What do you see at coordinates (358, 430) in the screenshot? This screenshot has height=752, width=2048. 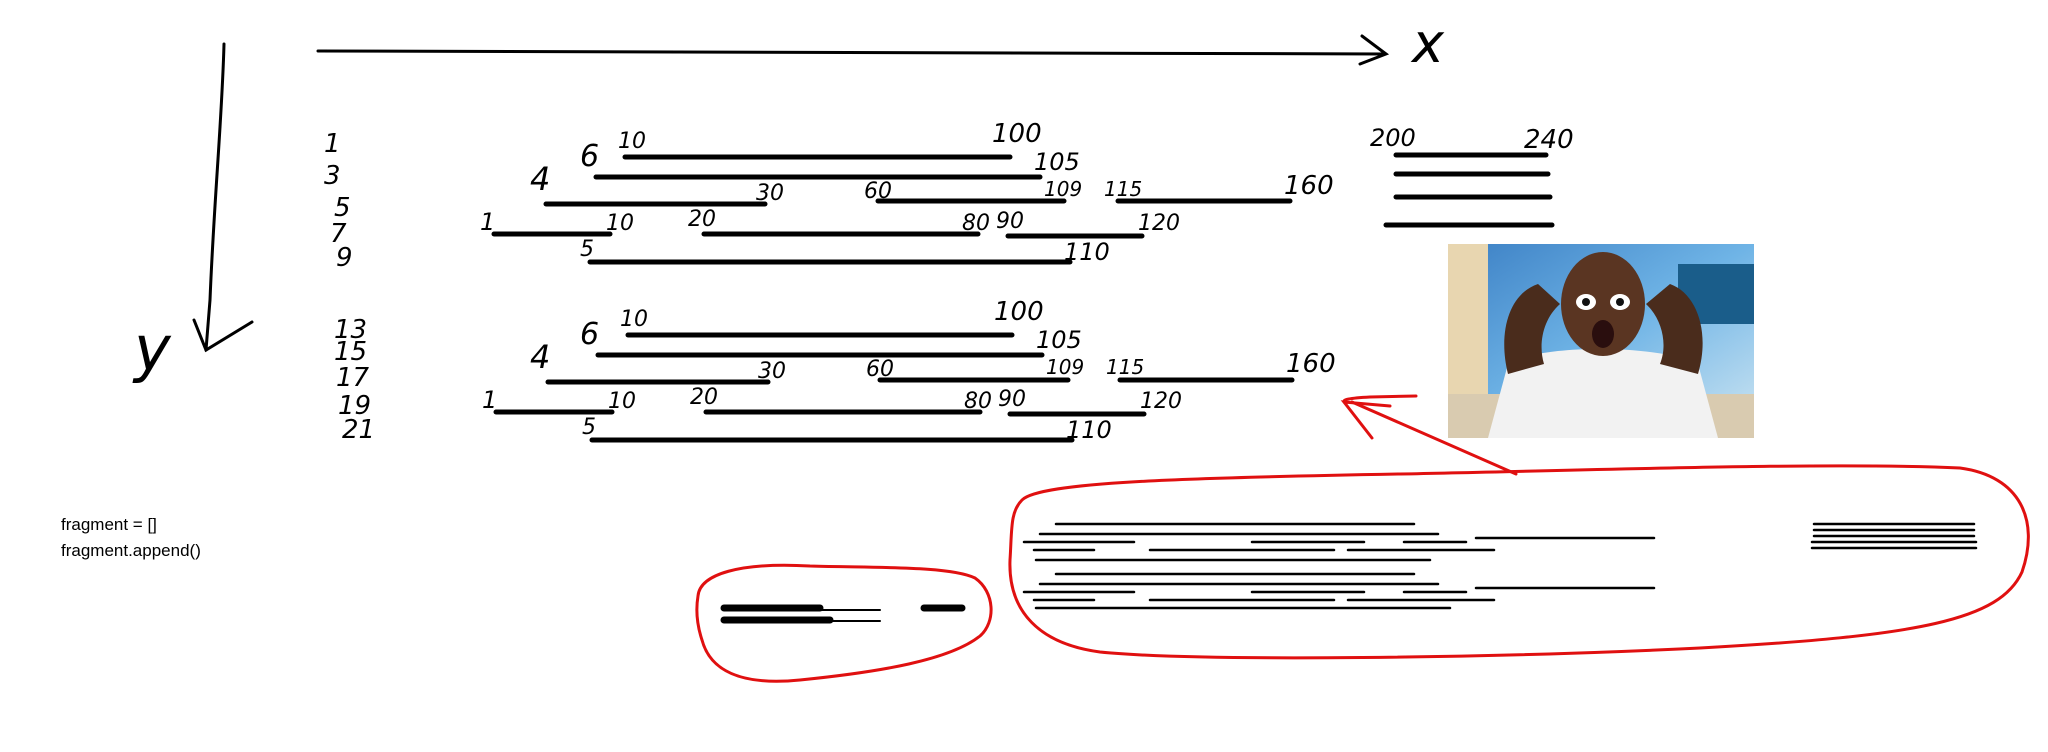 I see `row-label: 21` at bounding box center [358, 430].